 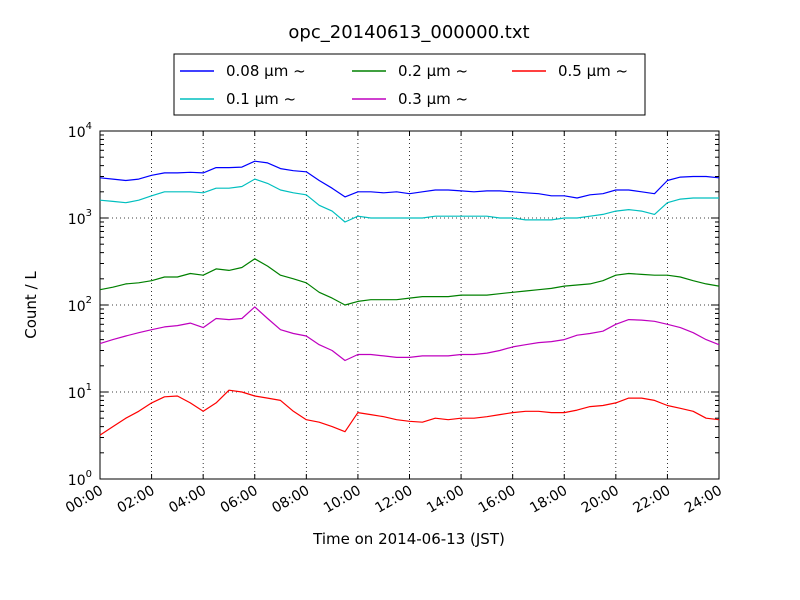 What do you see at coordinates (80, 218) in the screenshot?
I see `y-tick-label: 10³` at bounding box center [80, 218].